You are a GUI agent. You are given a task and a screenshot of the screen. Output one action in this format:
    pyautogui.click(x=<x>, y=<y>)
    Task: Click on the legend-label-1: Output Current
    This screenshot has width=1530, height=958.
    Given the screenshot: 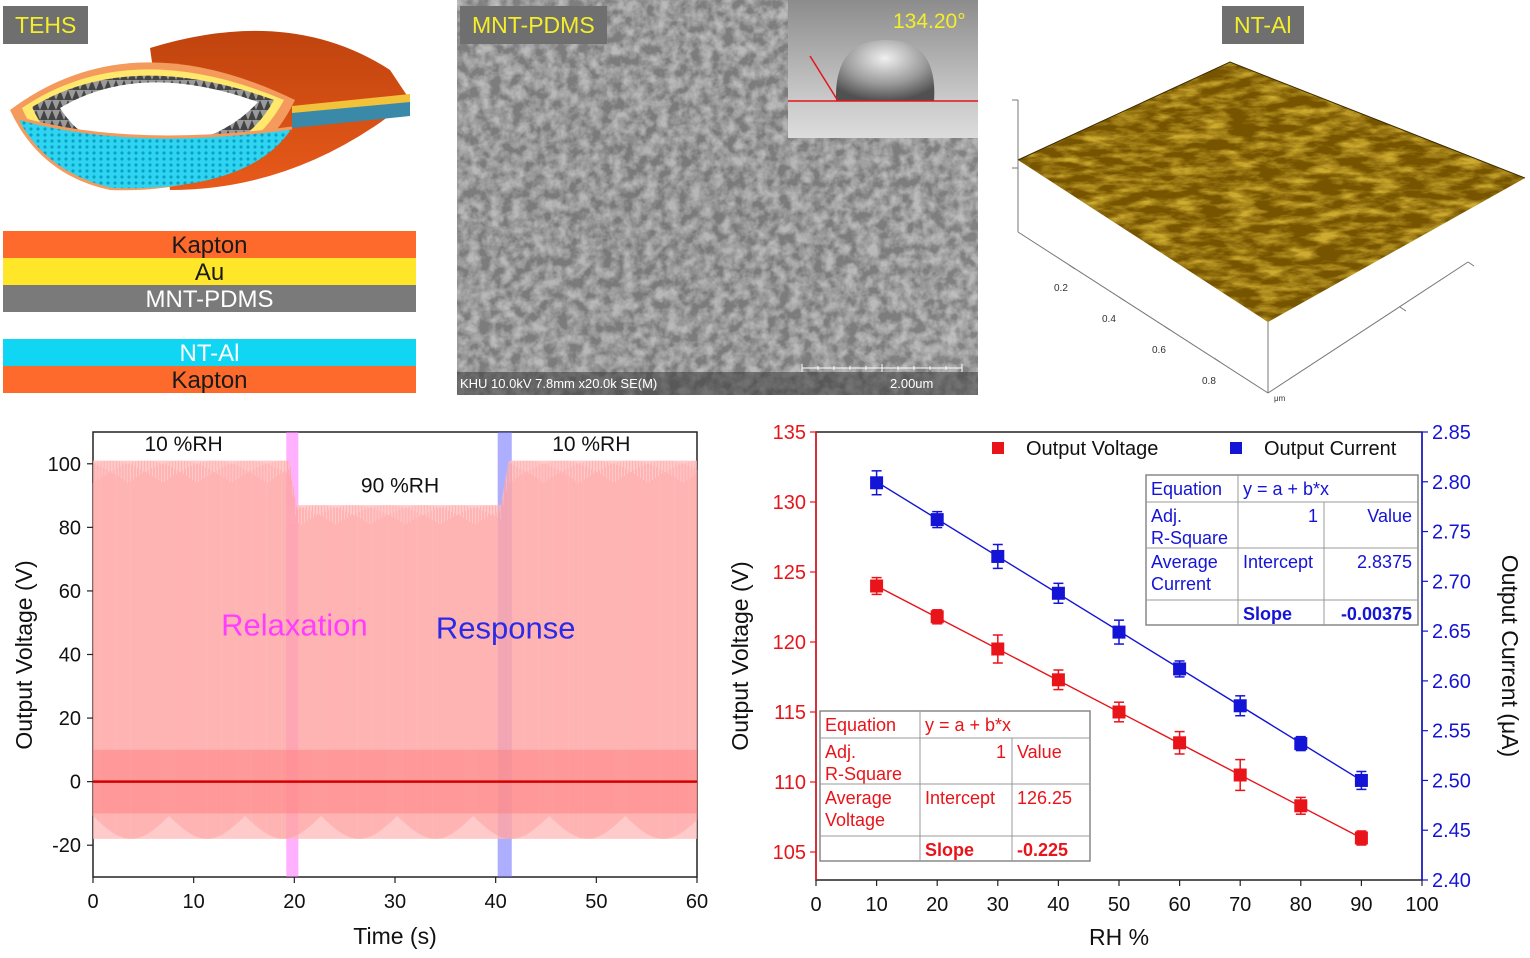 What is the action you would take?
    pyautogui.click(x=1330, y=449)
    